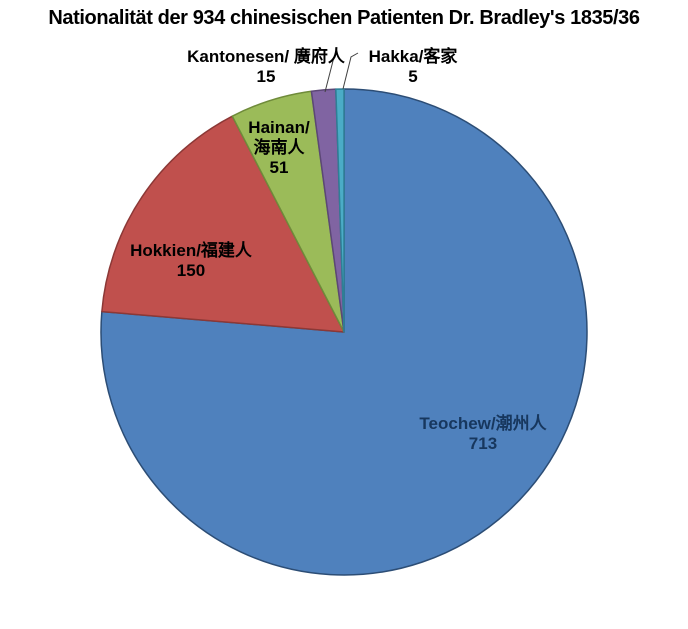  Describe the element at coordinates (329, 74) in the screenshot. I see `leader-line-kantonesen` at that location.